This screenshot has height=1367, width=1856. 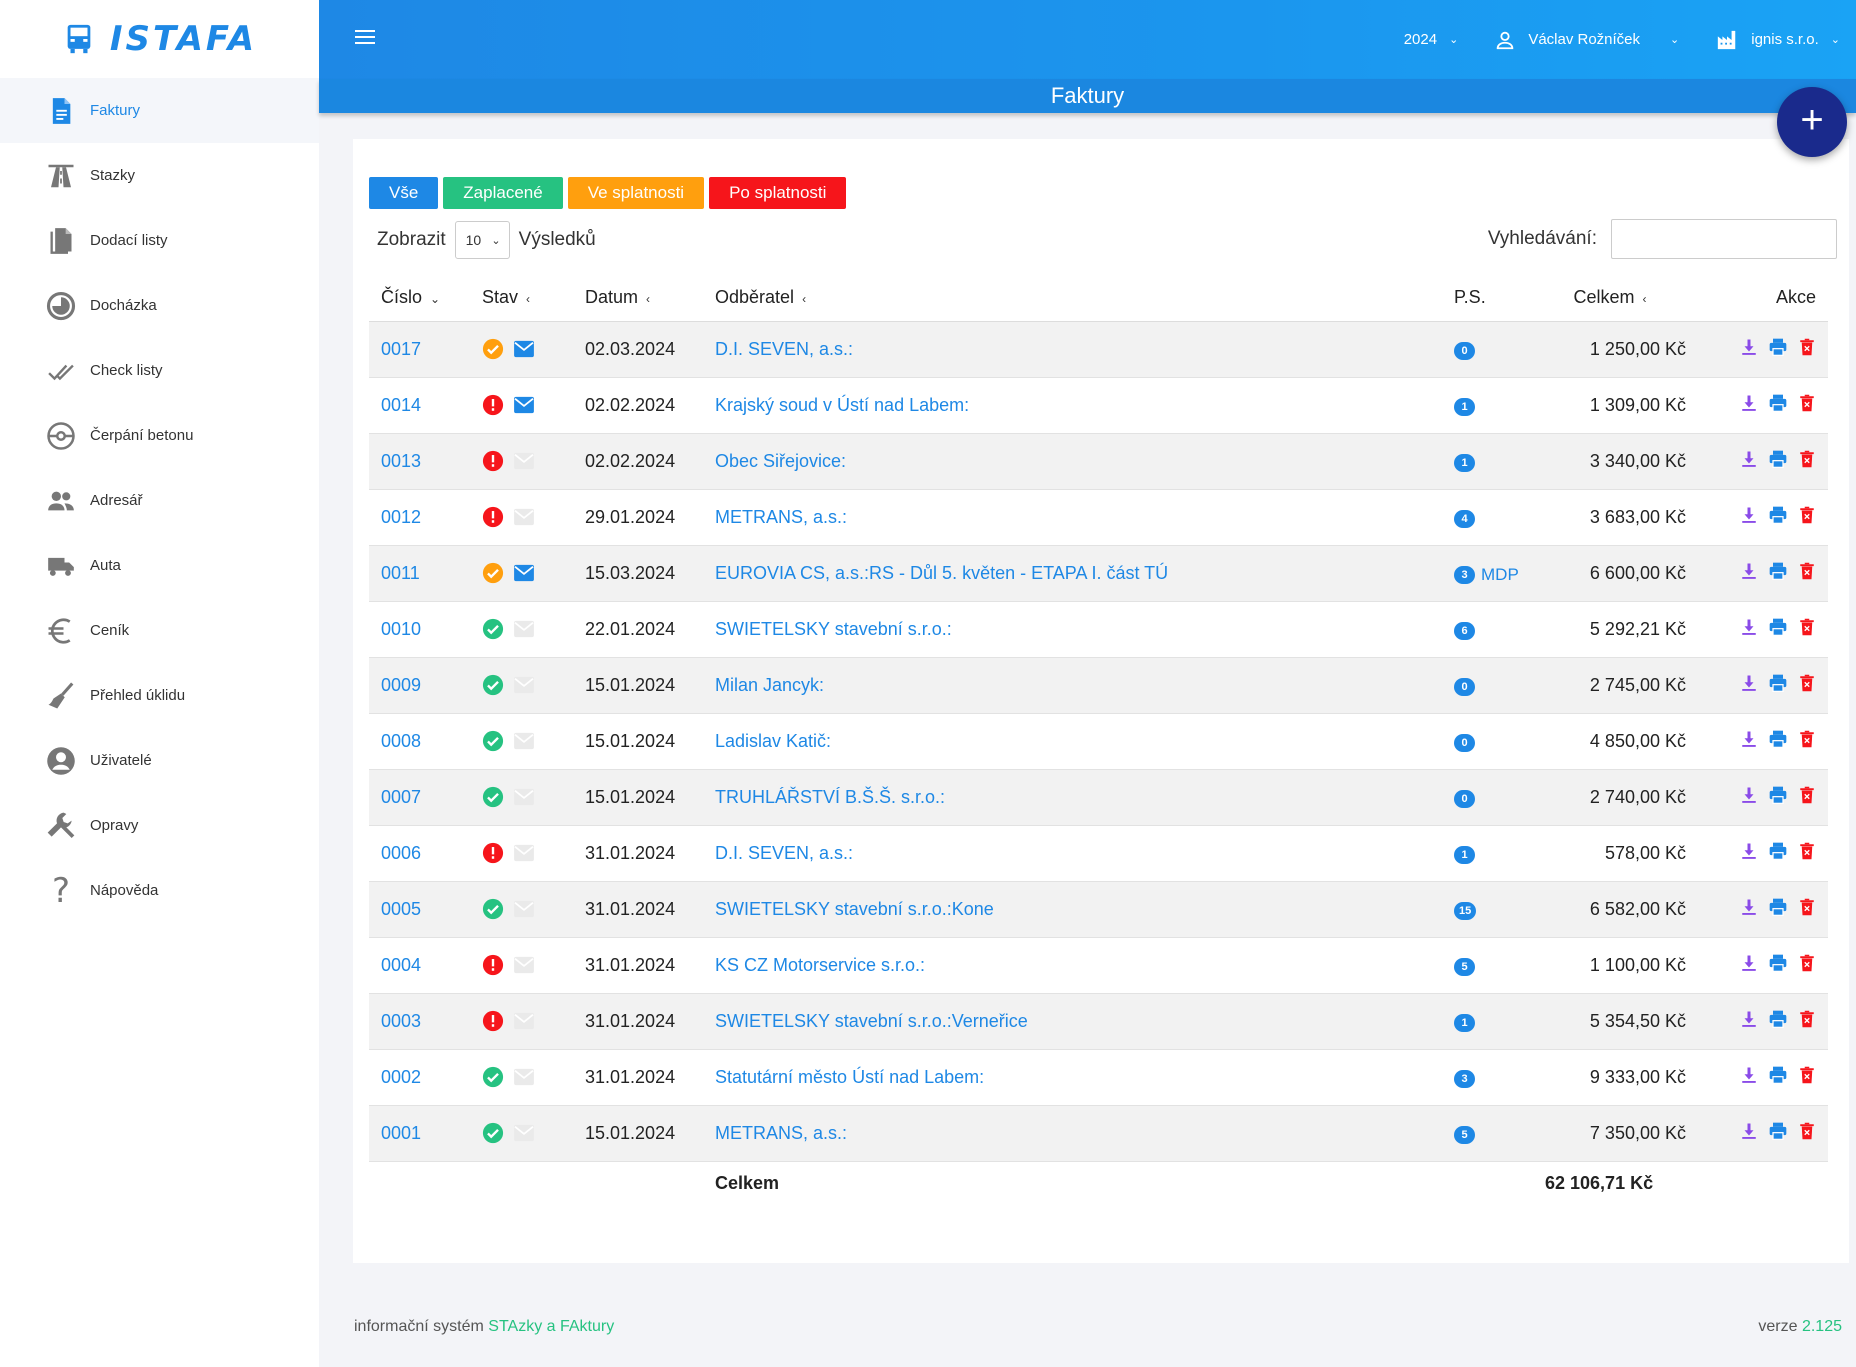 What do you see at coordinates (159, 370) in the screenshot?
I see `sidebar-item-check-listy: Check listy` at bounding box center [159, 370].